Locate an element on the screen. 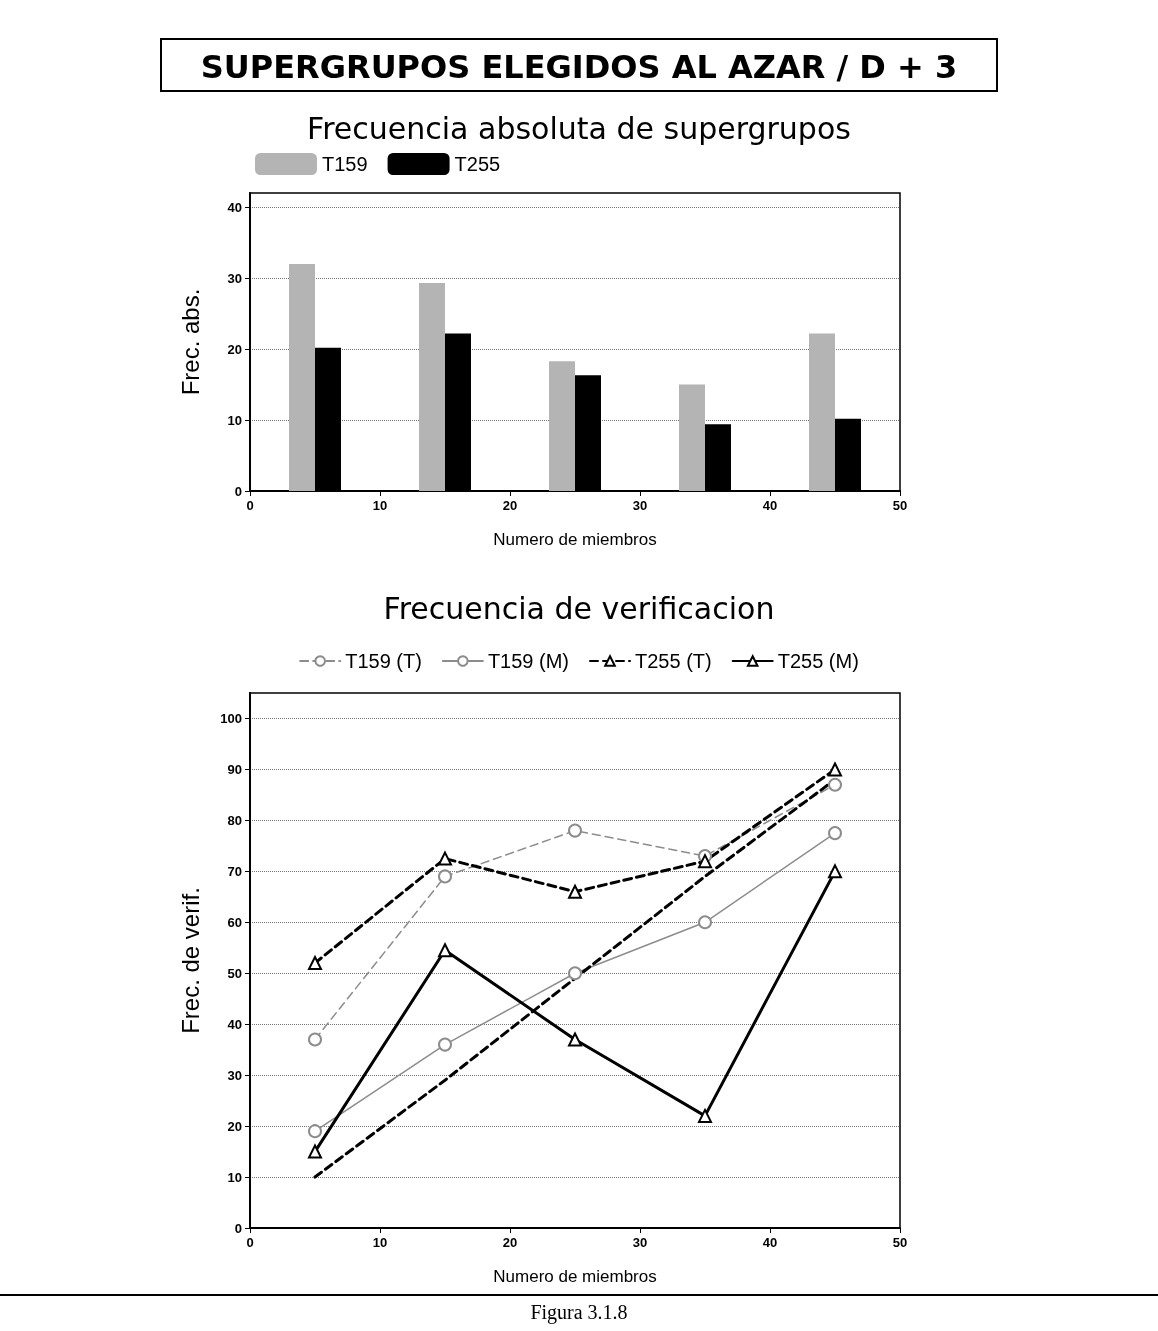 The width and height of the screenshot is (1158, 1331). y-tick-label: 60 is located at coordinates (234, 922).